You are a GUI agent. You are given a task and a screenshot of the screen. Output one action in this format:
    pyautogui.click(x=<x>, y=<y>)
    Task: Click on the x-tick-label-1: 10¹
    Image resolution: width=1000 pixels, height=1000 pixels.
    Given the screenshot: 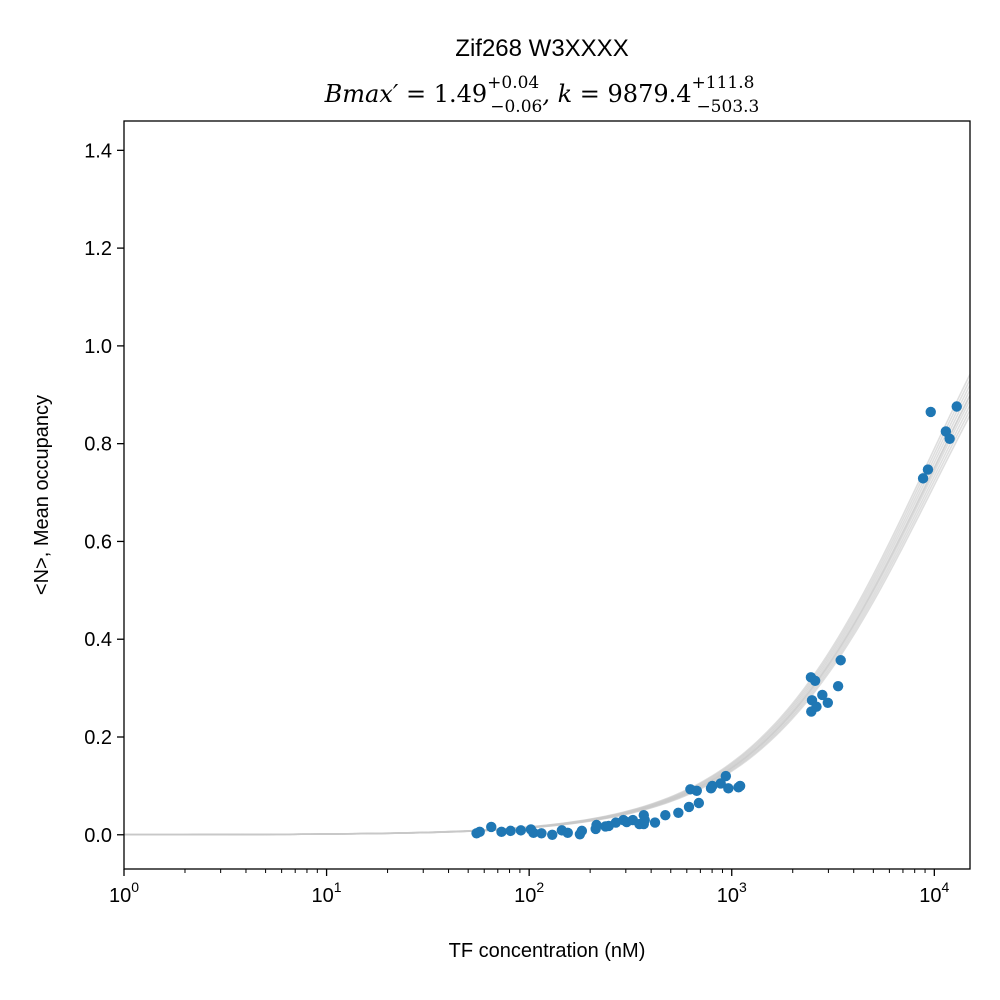 What is the action you would take?
    pyautogui.click(x=327, y=893)
    